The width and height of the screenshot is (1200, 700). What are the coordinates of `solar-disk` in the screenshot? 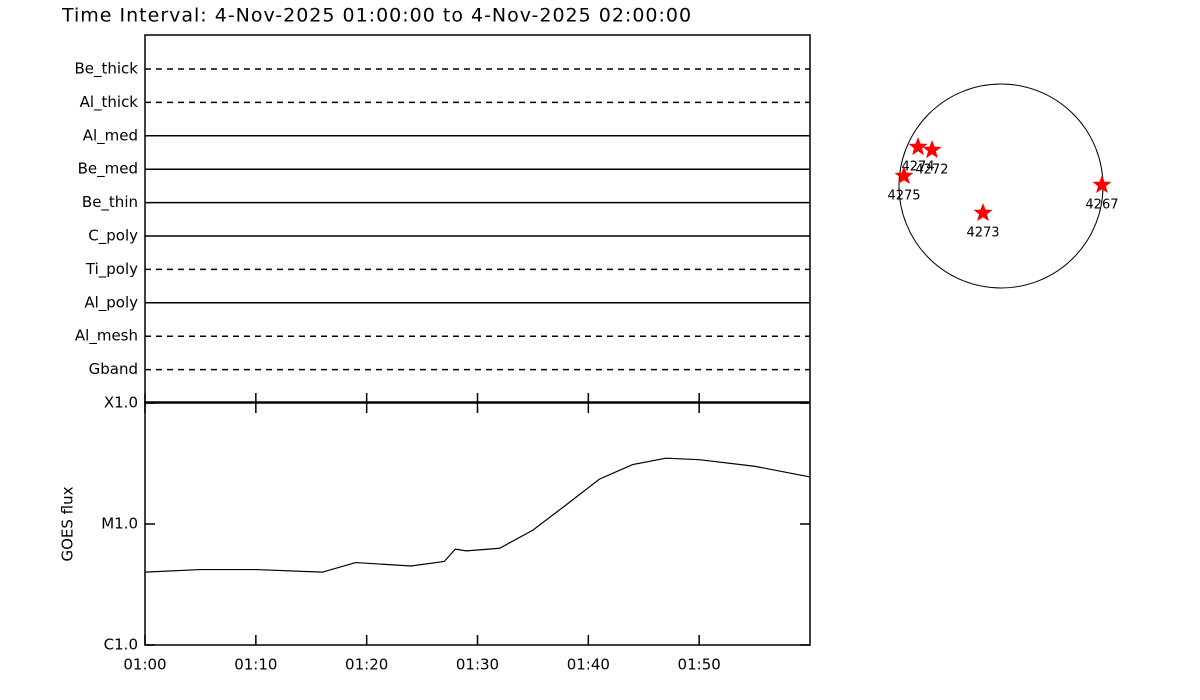 It's located at (1001, 186).